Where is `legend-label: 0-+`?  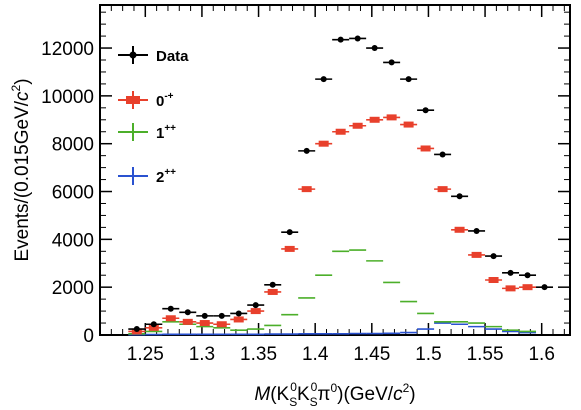
legend-label: 0-+ is located at coordinates (165, 100).